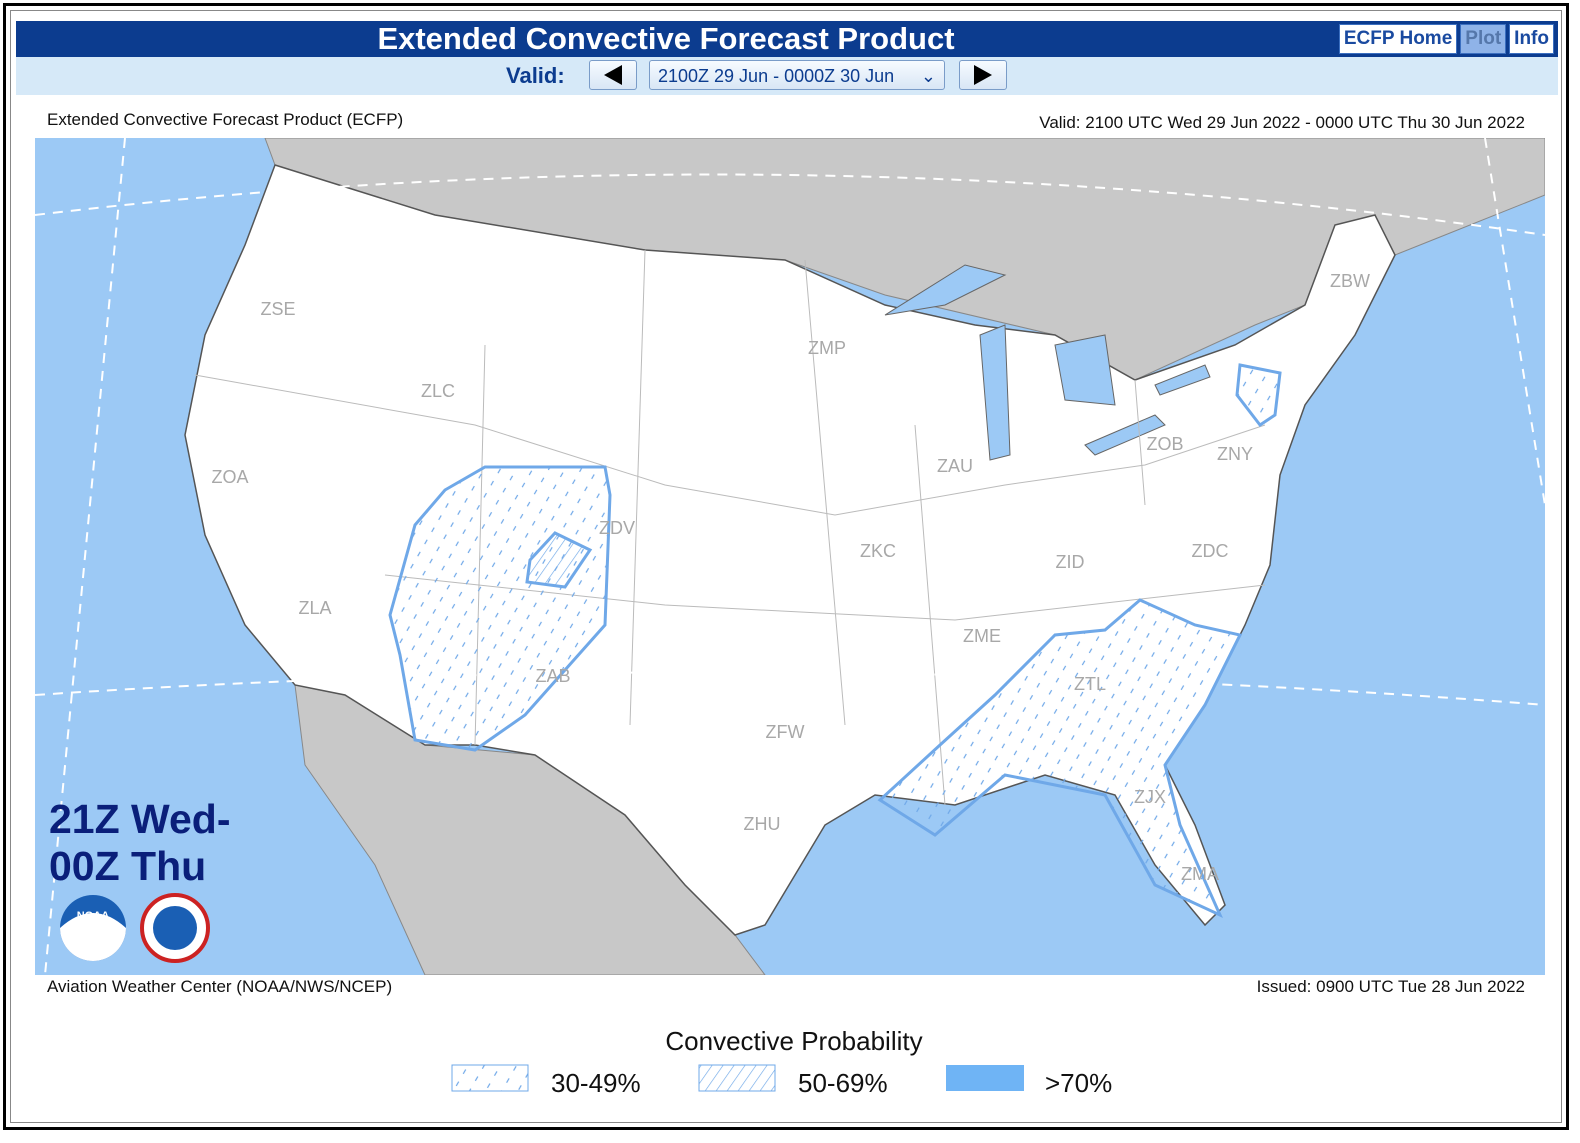 The height and width of the screenshot is (1143, 1580). I want to click on plot-button: Plot, so click(1483, 39).